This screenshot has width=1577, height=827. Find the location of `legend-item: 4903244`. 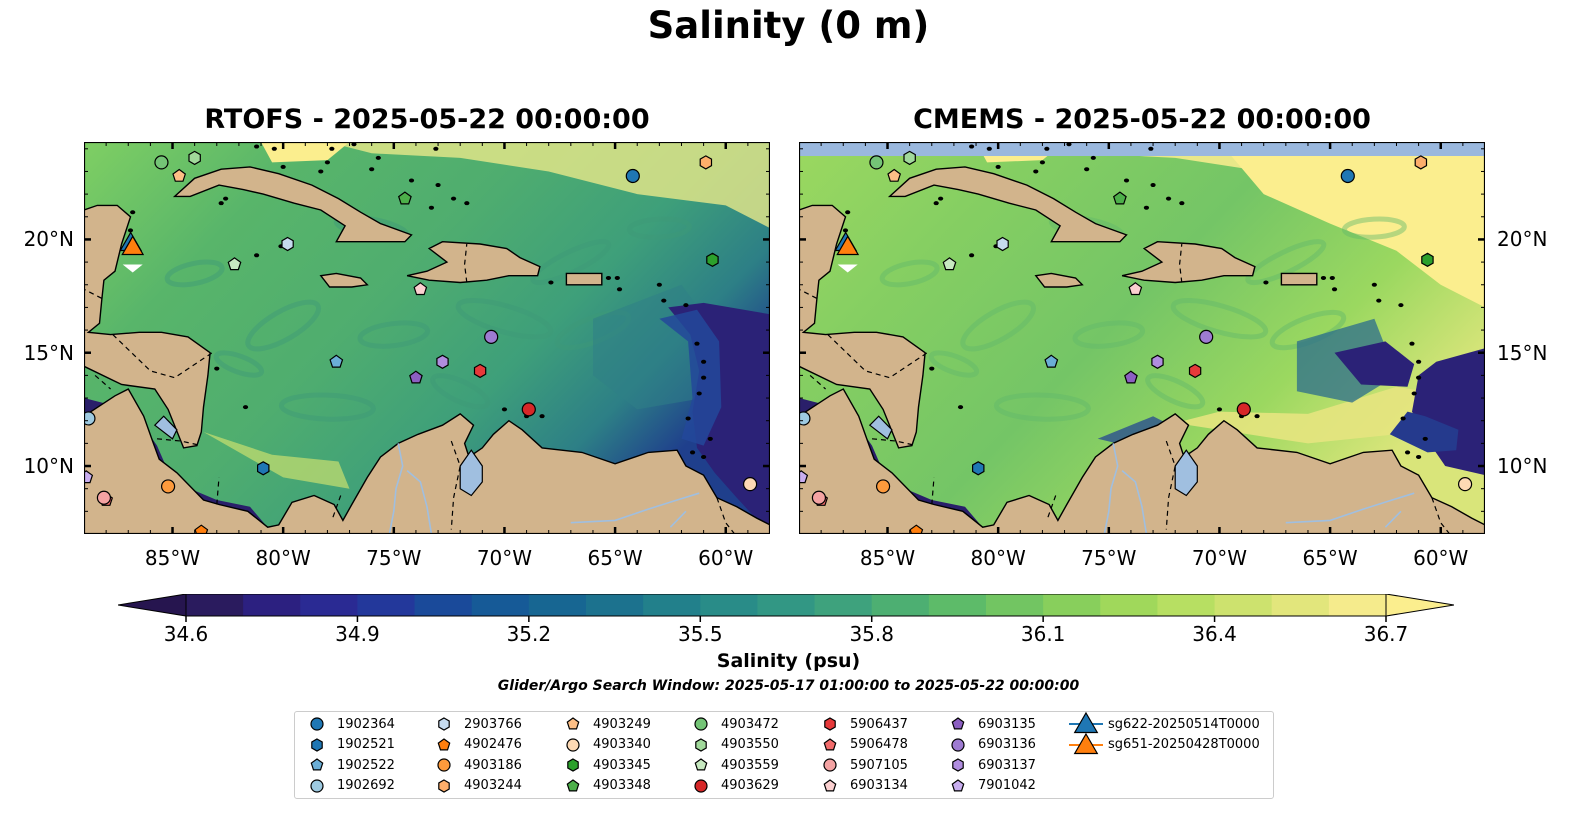

legend-item: 4903244 is located at coordinates (479, 786).